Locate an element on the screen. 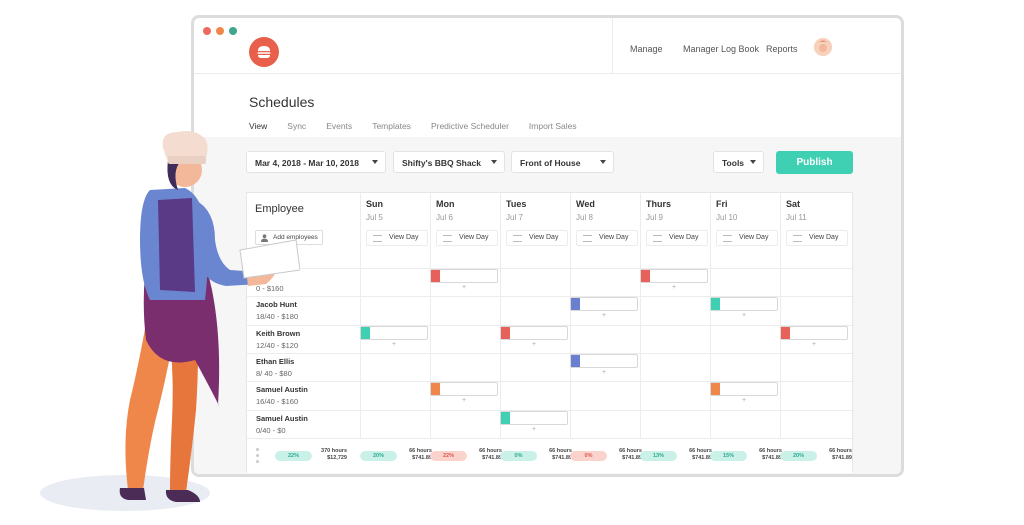  percent-badge: 22% is located at coordinates (448, 456).